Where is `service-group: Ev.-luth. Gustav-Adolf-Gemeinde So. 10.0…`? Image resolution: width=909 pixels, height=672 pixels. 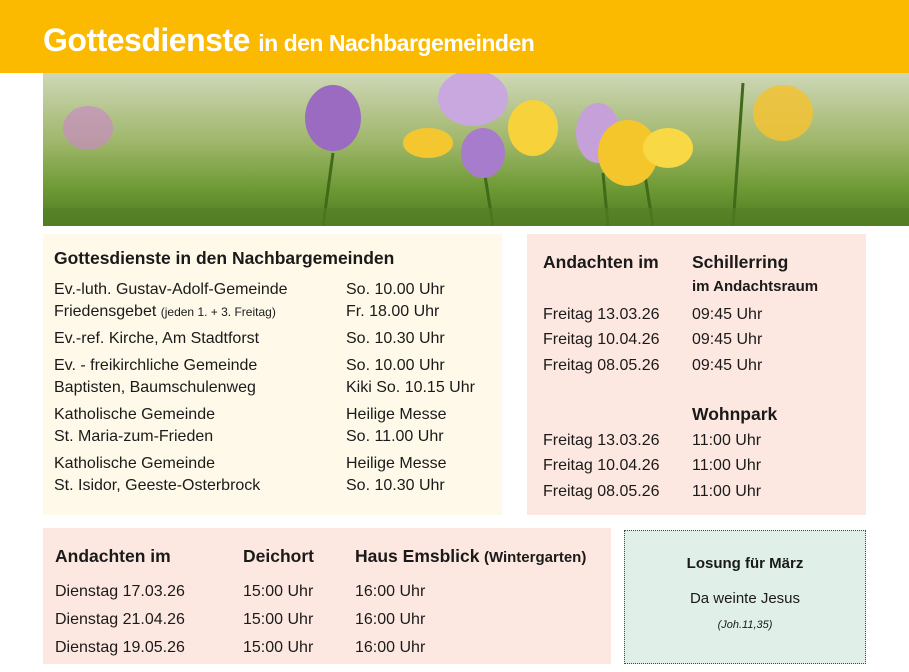 service-group: Ev.-luth. Gustav-Adolf-Gemeinde So. 10.0… is located at coordinates (278, 301).